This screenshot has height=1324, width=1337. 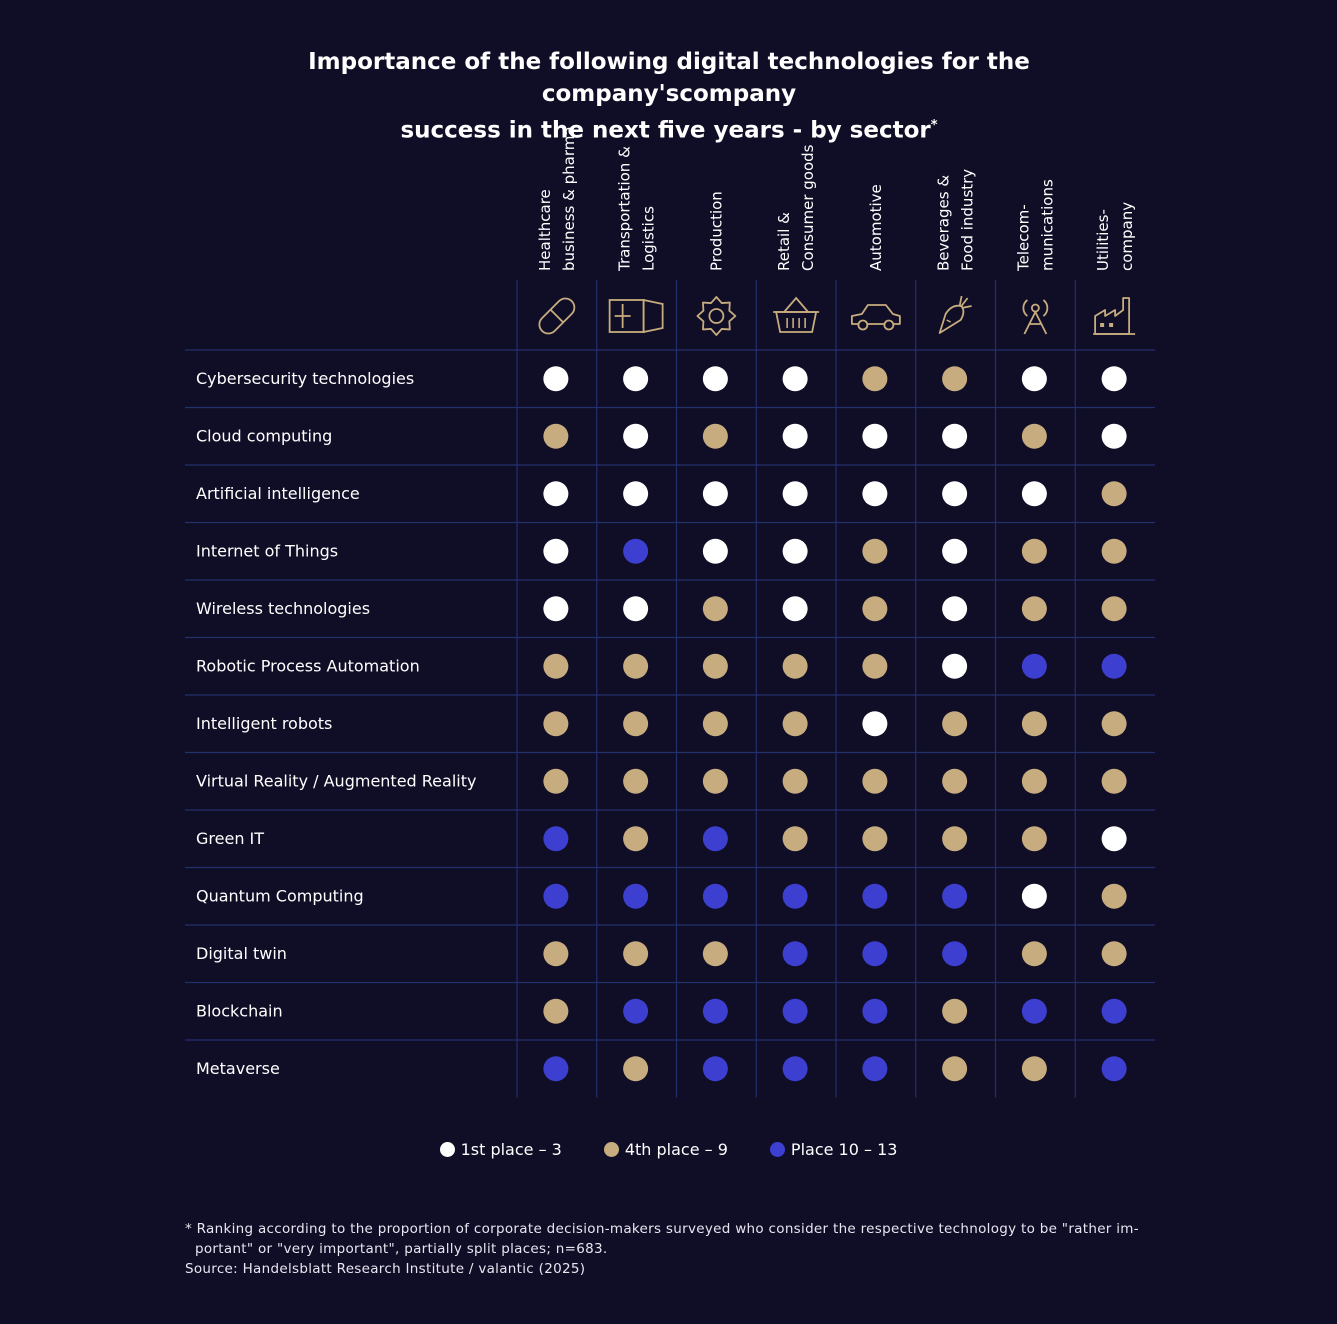 I want to click on sector-header: Healthcare business & pharma, so click(x=557, y=198).